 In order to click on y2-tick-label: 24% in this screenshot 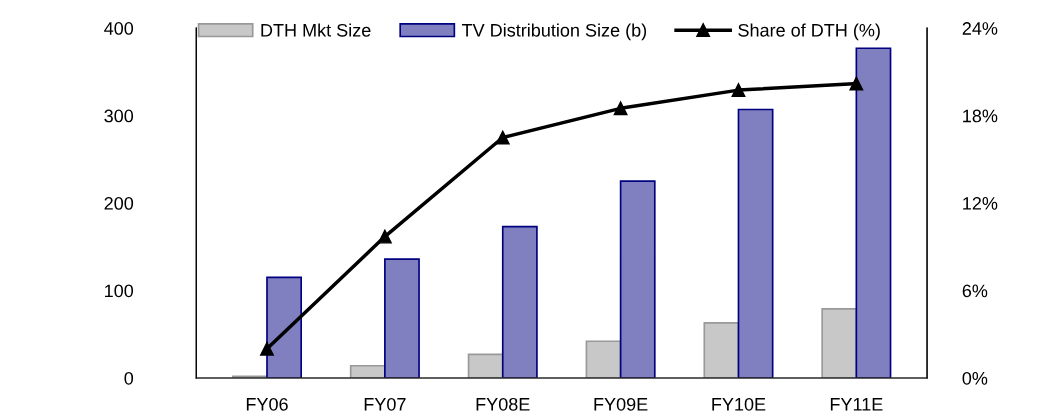, I will do `click(980, 28)`.